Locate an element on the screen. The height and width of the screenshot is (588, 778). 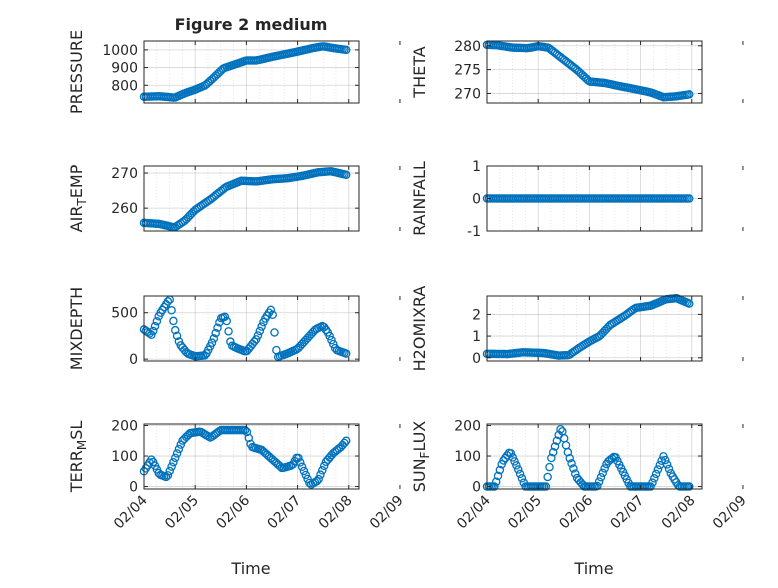
y-tick-label: 800 is located at coordinates (124, 86).